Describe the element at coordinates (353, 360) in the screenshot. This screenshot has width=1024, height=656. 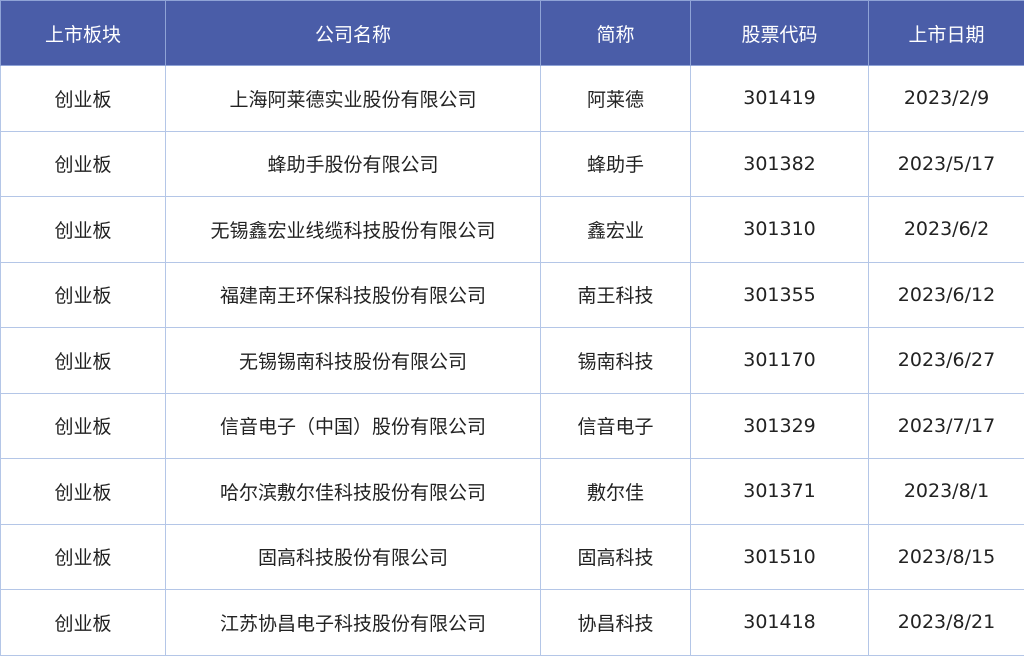
I see `cell-company-name: 无锡锡南科技股份有限公司` at that location.